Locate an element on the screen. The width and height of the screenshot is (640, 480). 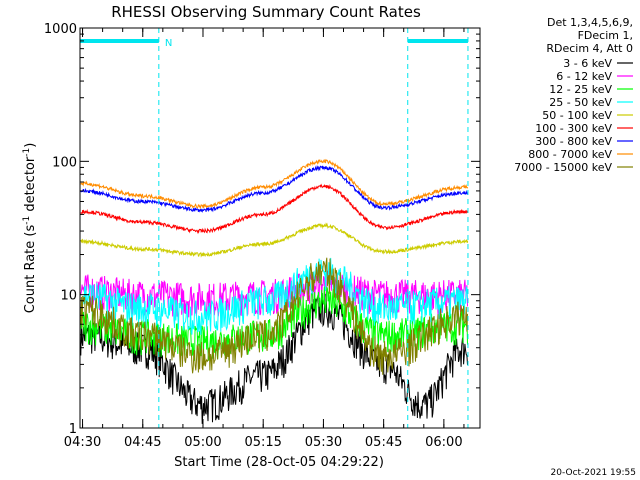
legend-entry-label: 800 - 7000 keV is located at coordinates (570, 154).